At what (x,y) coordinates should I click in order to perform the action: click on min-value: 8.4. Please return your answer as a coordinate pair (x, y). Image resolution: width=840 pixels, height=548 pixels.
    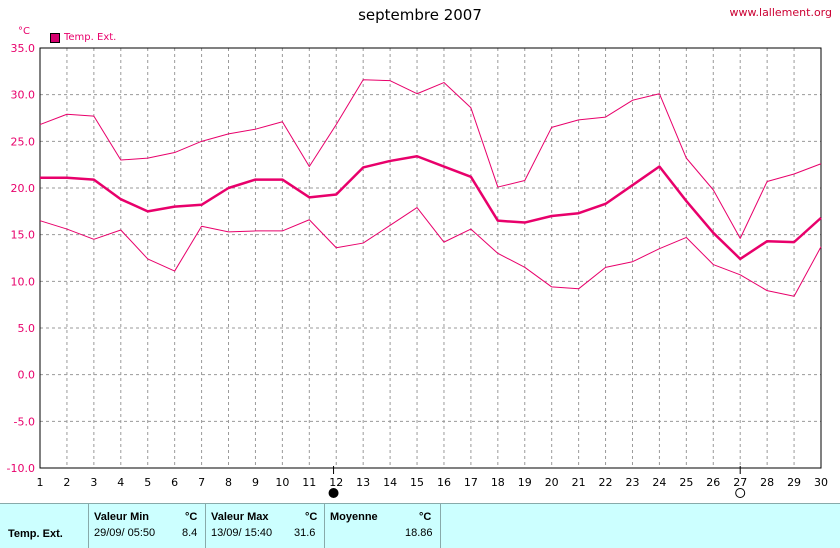
    Looking at the image, I should click on (190, 533).